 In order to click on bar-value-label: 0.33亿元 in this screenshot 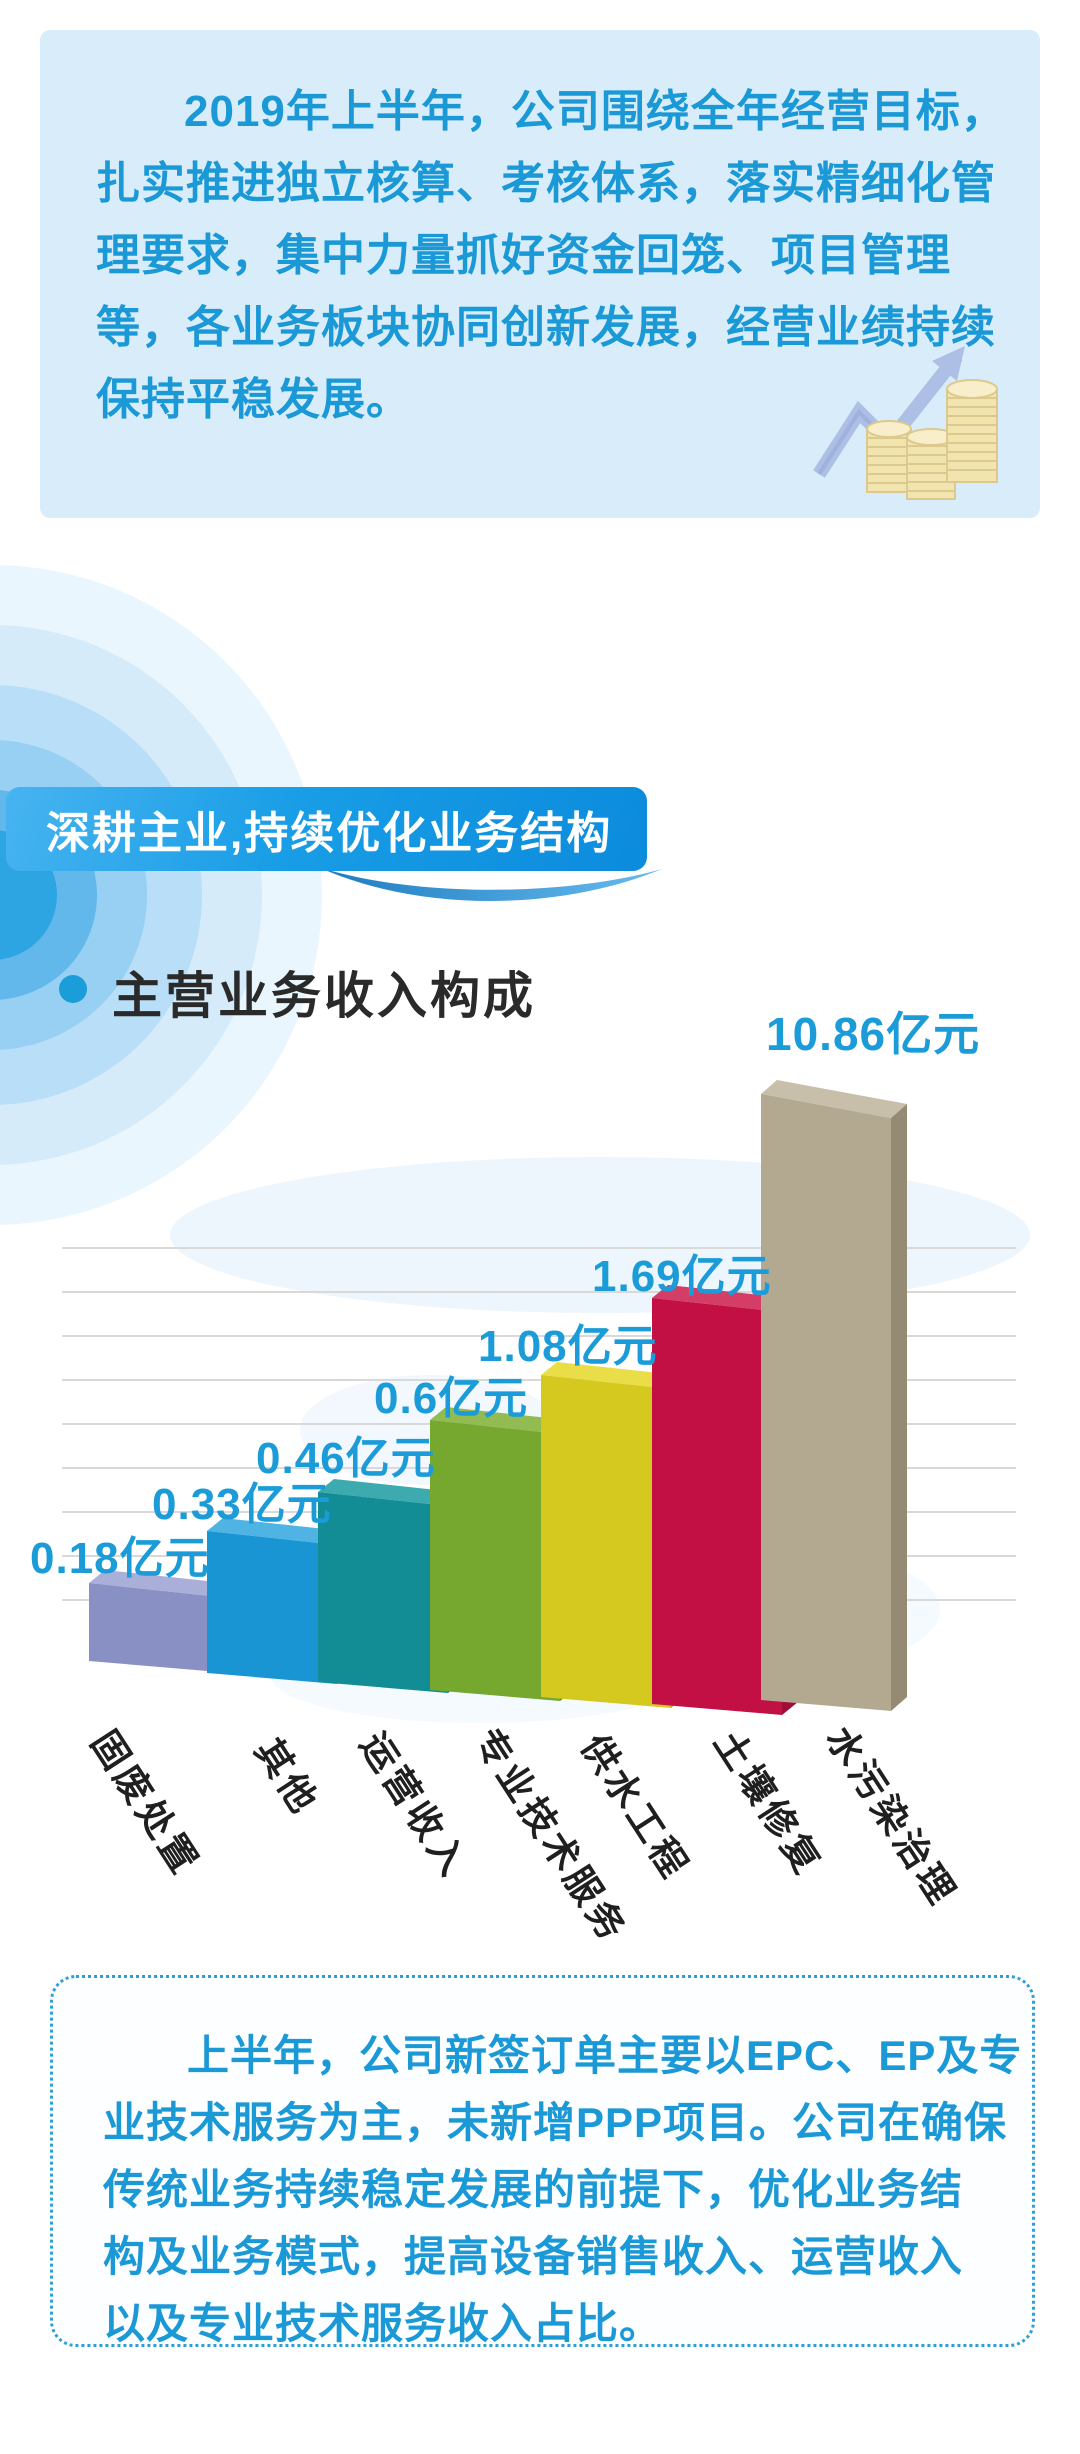, I will do `click(242, 1504)`.